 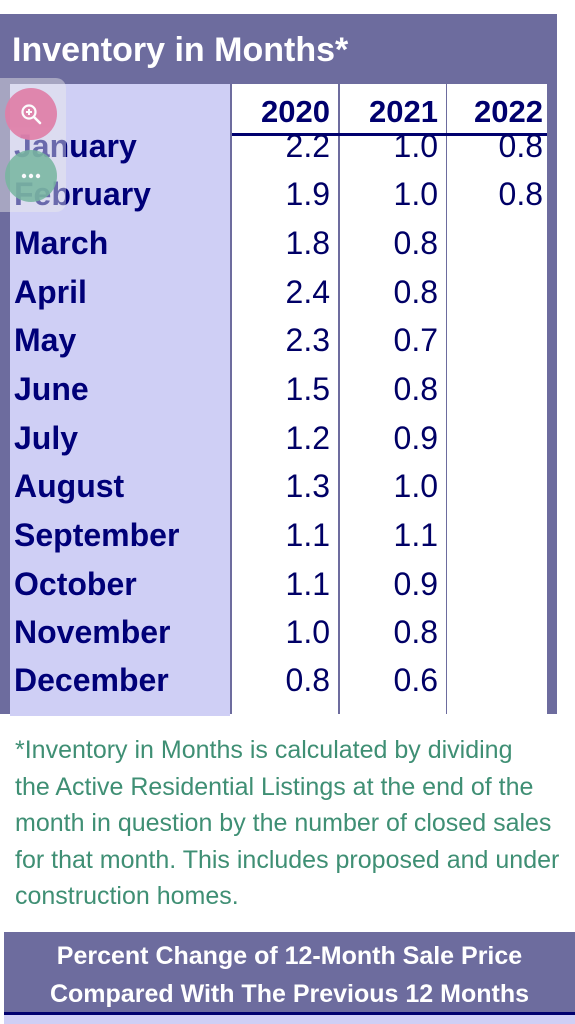 I want to click on value-2020: 1.9, so click(x=307, y=194).